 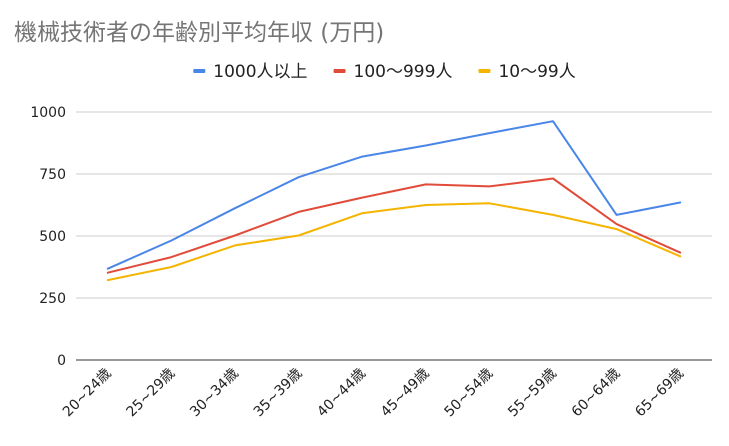 I want to click on x-tick-label: 60~64歳, so click(x=596, y=393).